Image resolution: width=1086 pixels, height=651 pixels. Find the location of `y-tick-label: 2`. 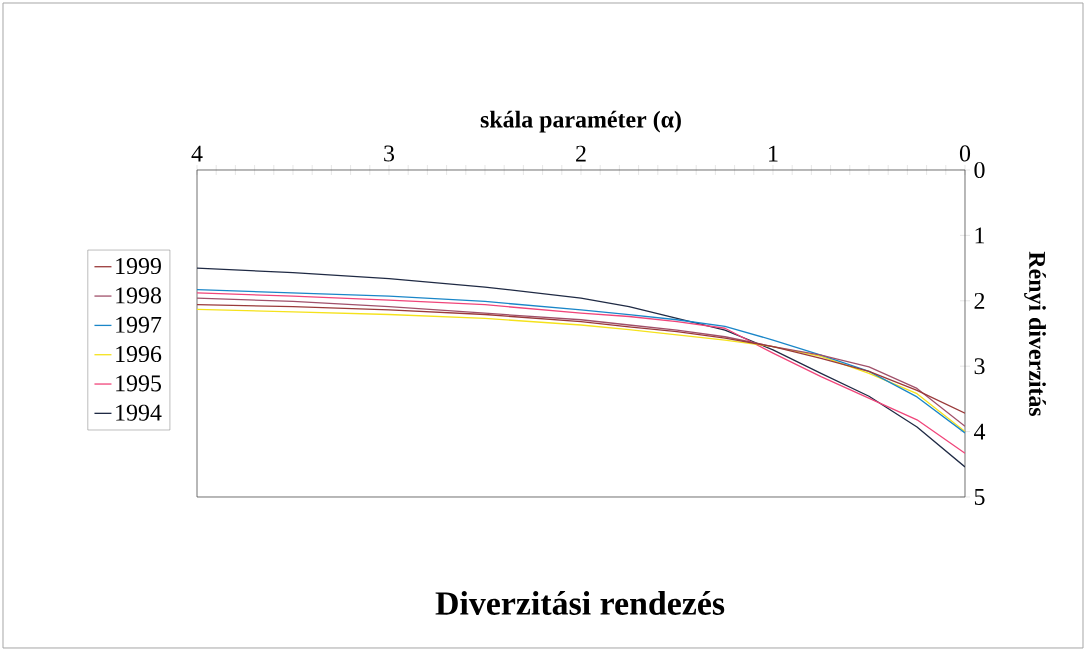

y-tick-label: 2 is located at coordinates (979, 300).